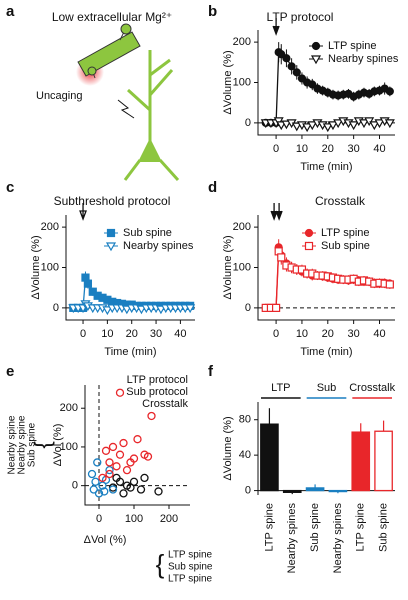  I want to click on y-tick-label: 80, so click(245, 420).